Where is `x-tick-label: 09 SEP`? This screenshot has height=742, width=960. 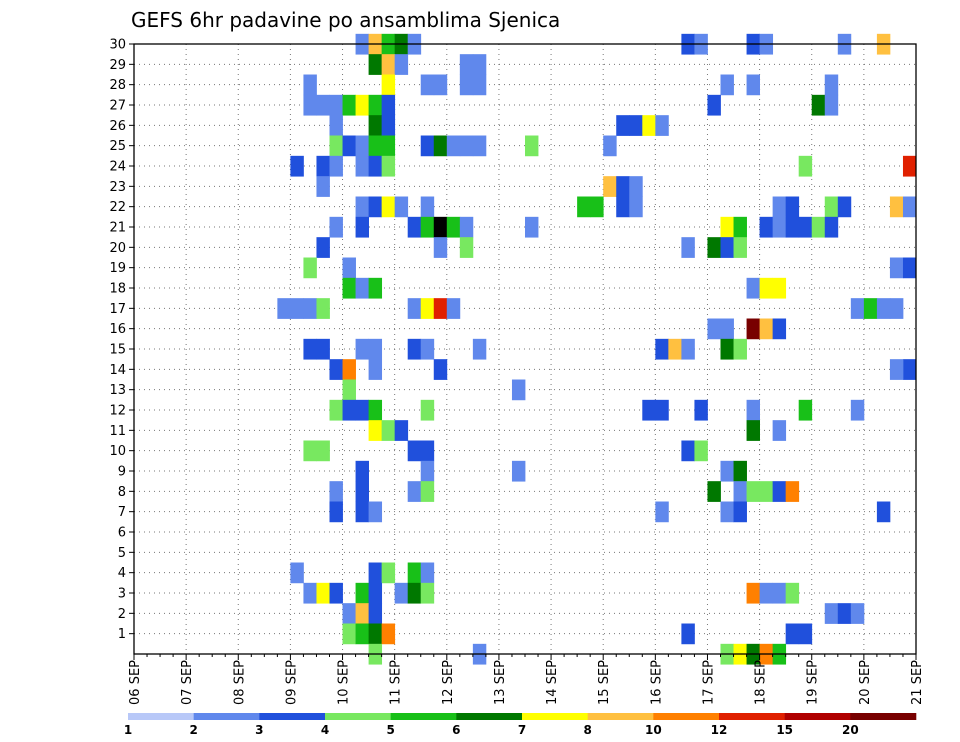 x-tick-label: 09 SEP is located at coordinates (291, 682).